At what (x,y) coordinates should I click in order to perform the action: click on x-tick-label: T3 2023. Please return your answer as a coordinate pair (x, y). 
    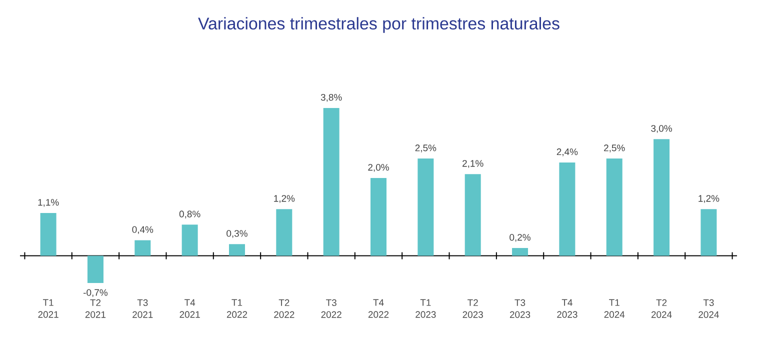
    Looking at the image, I should click on (520, 308).